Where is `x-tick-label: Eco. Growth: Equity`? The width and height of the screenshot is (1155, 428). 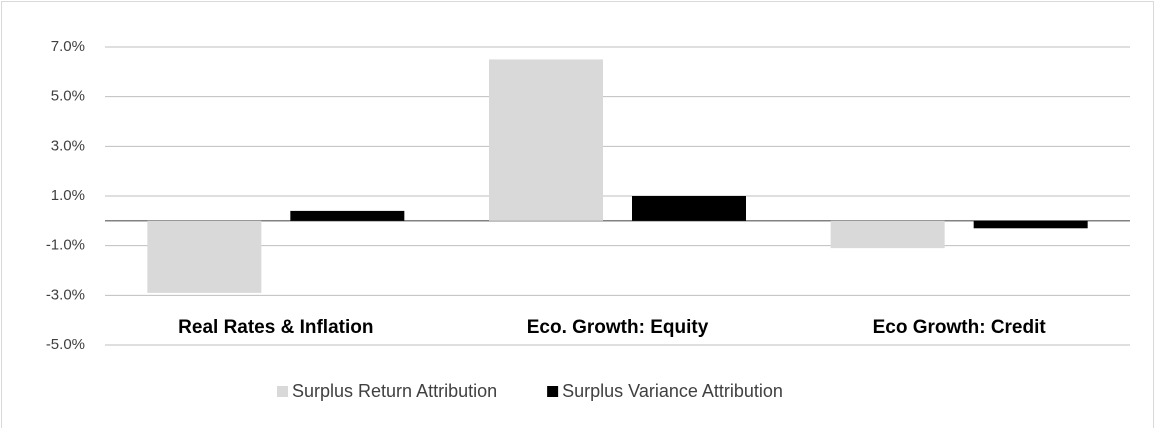 x-tick-label: Eco. Growth: Equity is located at coordinates (618, 327).